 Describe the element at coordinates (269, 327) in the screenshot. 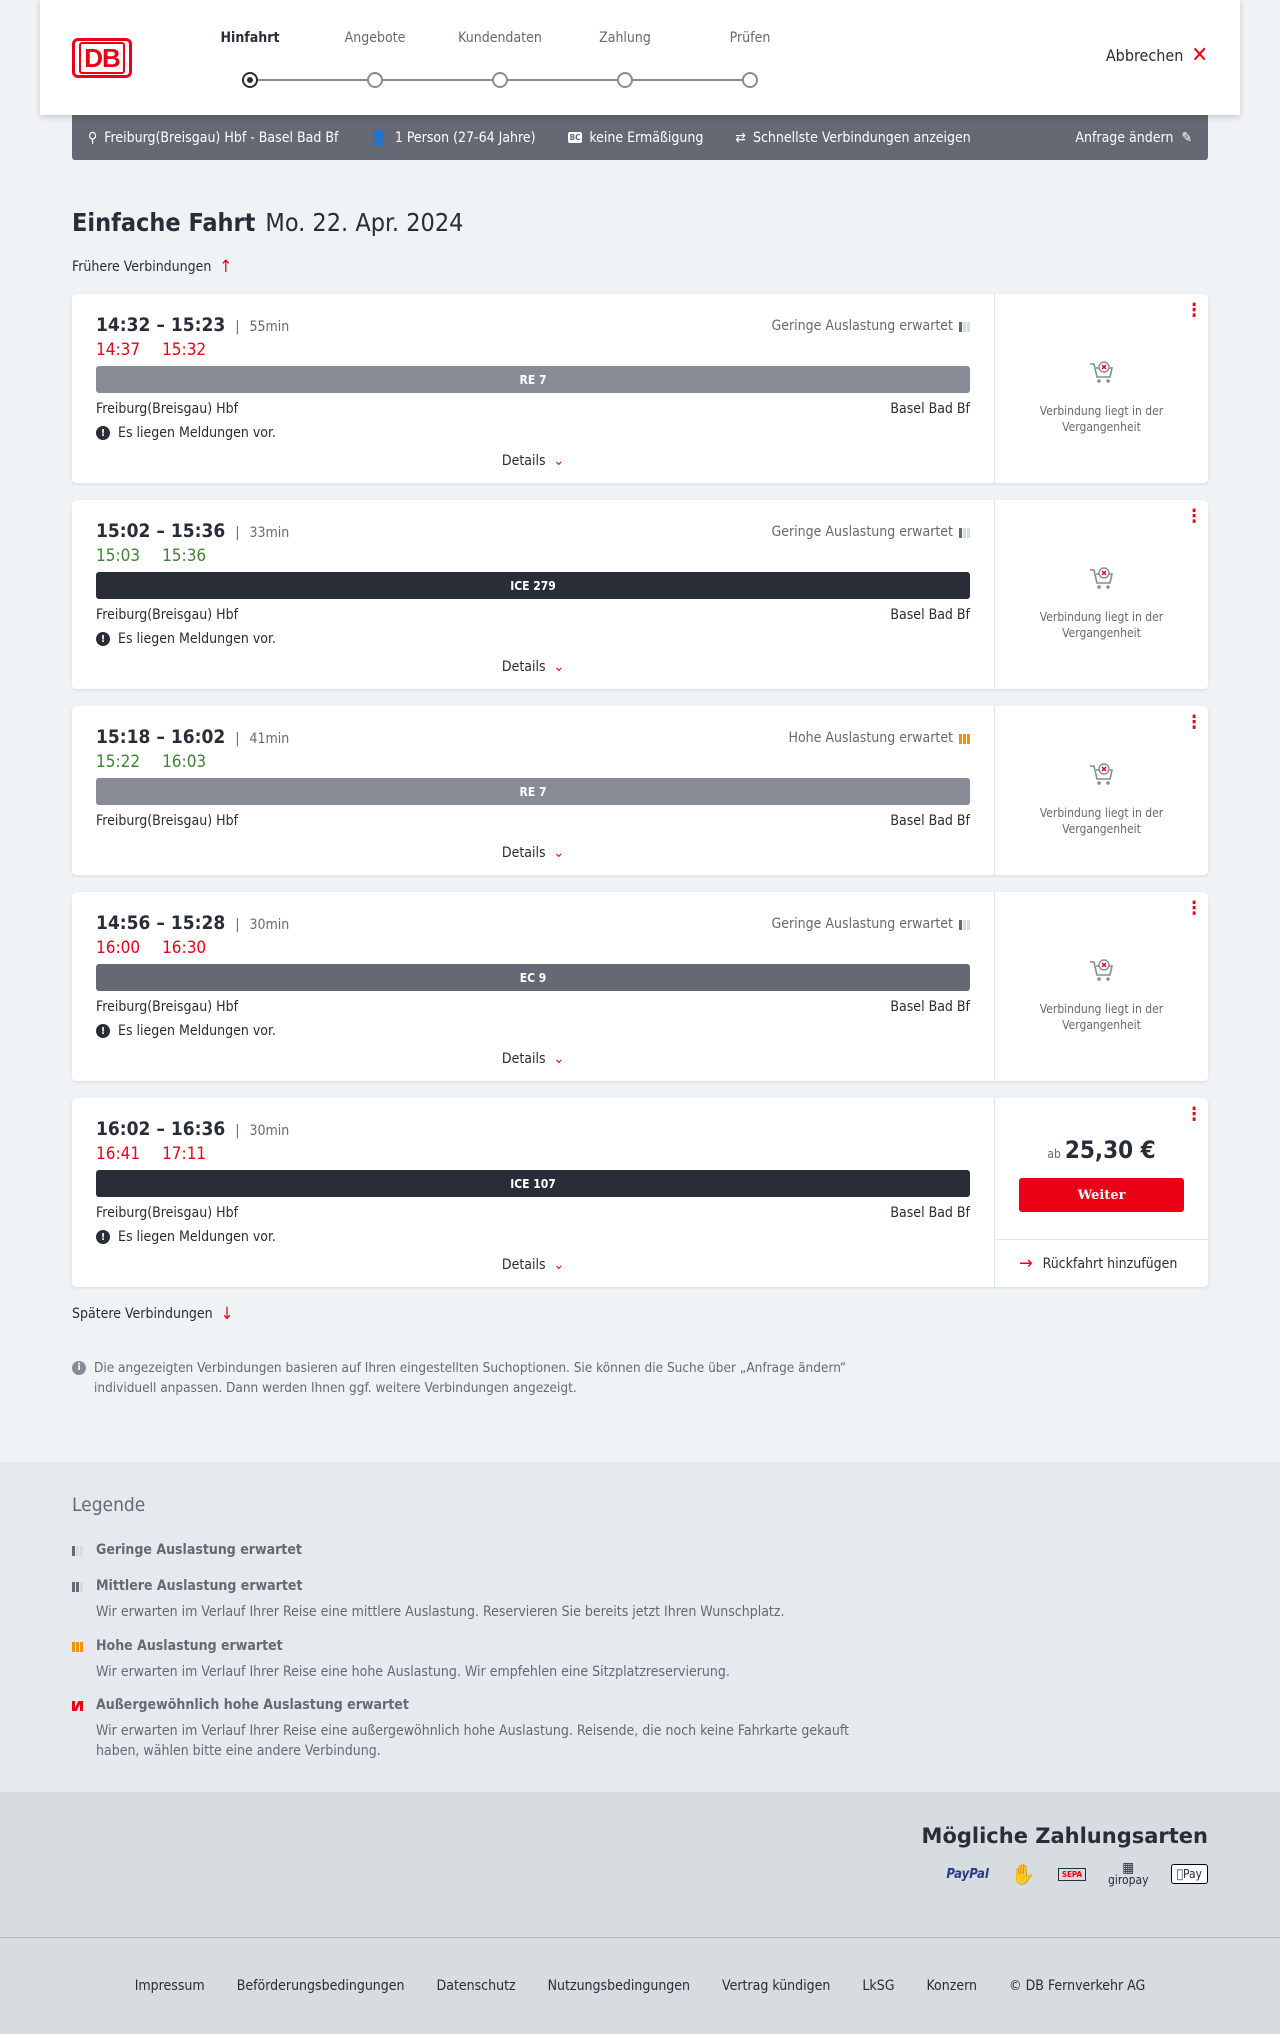

I see `duration: 55min` at that location.